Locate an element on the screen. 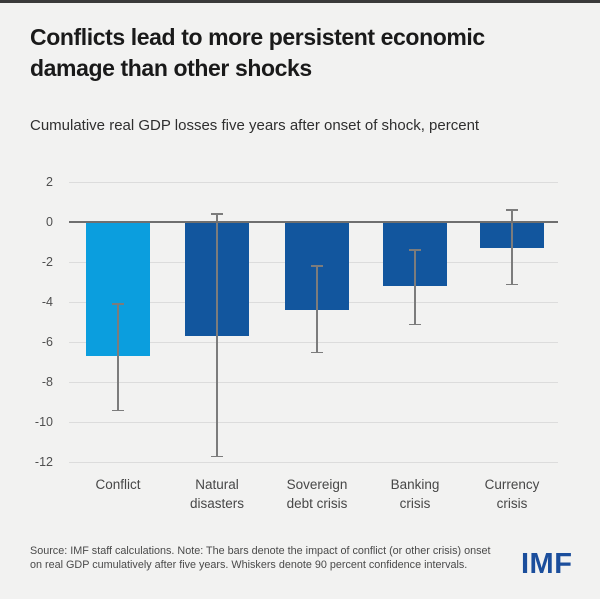  whisker-sovereign-debt-crisis is located at coordinates (317, 309).